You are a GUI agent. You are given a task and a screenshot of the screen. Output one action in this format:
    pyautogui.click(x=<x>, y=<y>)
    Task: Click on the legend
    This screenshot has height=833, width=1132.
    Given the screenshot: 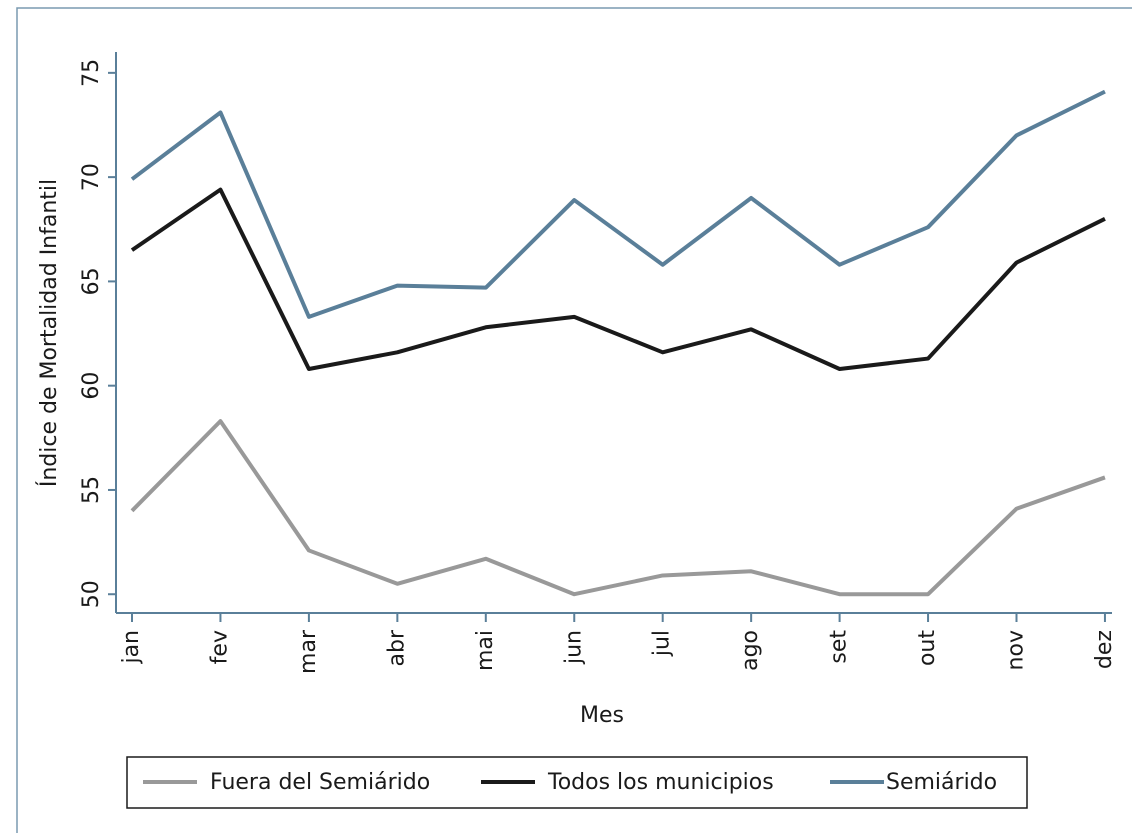 What is the action you would take?
    pyautogui.click(x=577, y=782)
    